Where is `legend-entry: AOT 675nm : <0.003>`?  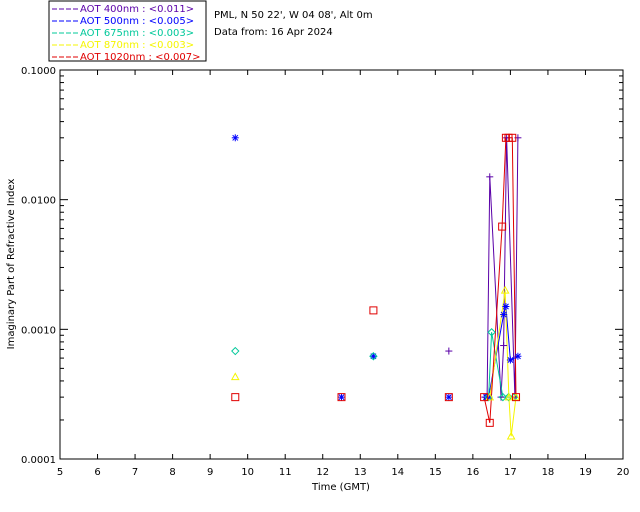
legend-entry: AOT 675nm : <0.003> is located at coordinates (137, 33).